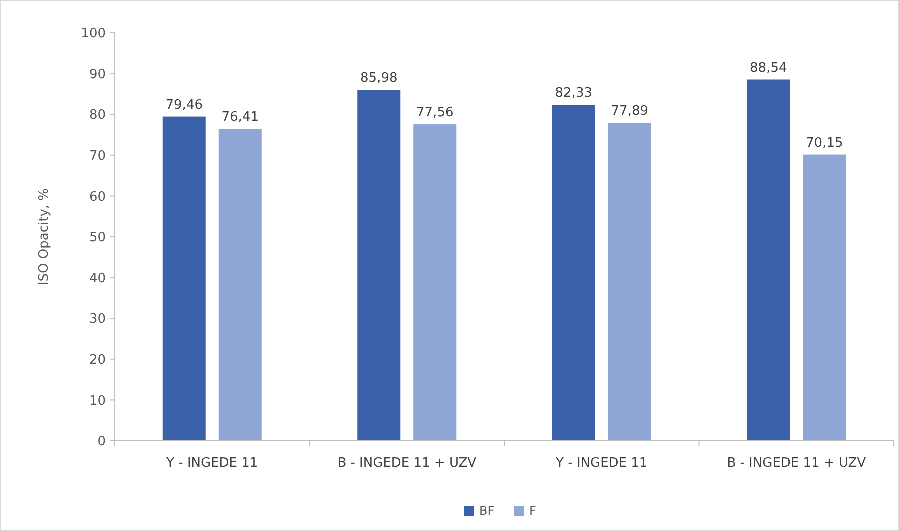 The image size is (899, 531). I want to click on y-tick-label: 70, so click(97, 156).